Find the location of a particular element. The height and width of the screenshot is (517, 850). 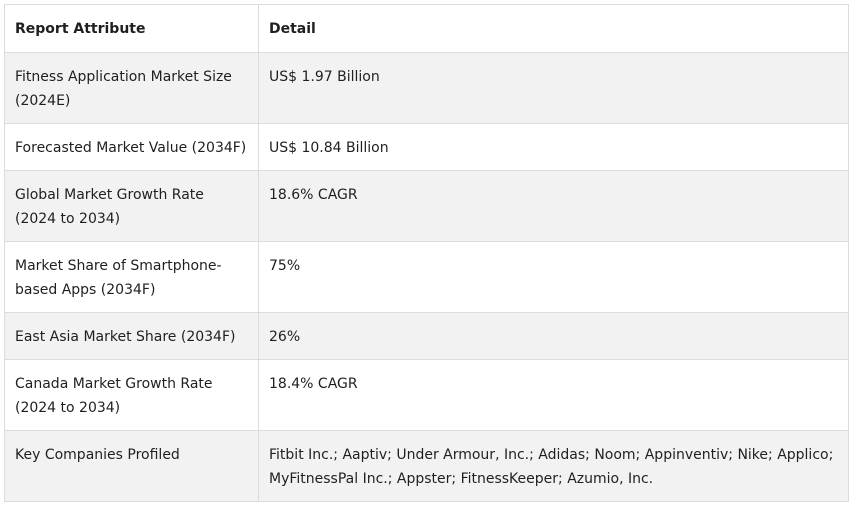

row-attribute: Fitness Application Market Size (2024E) is located at coordinates (131, 88).